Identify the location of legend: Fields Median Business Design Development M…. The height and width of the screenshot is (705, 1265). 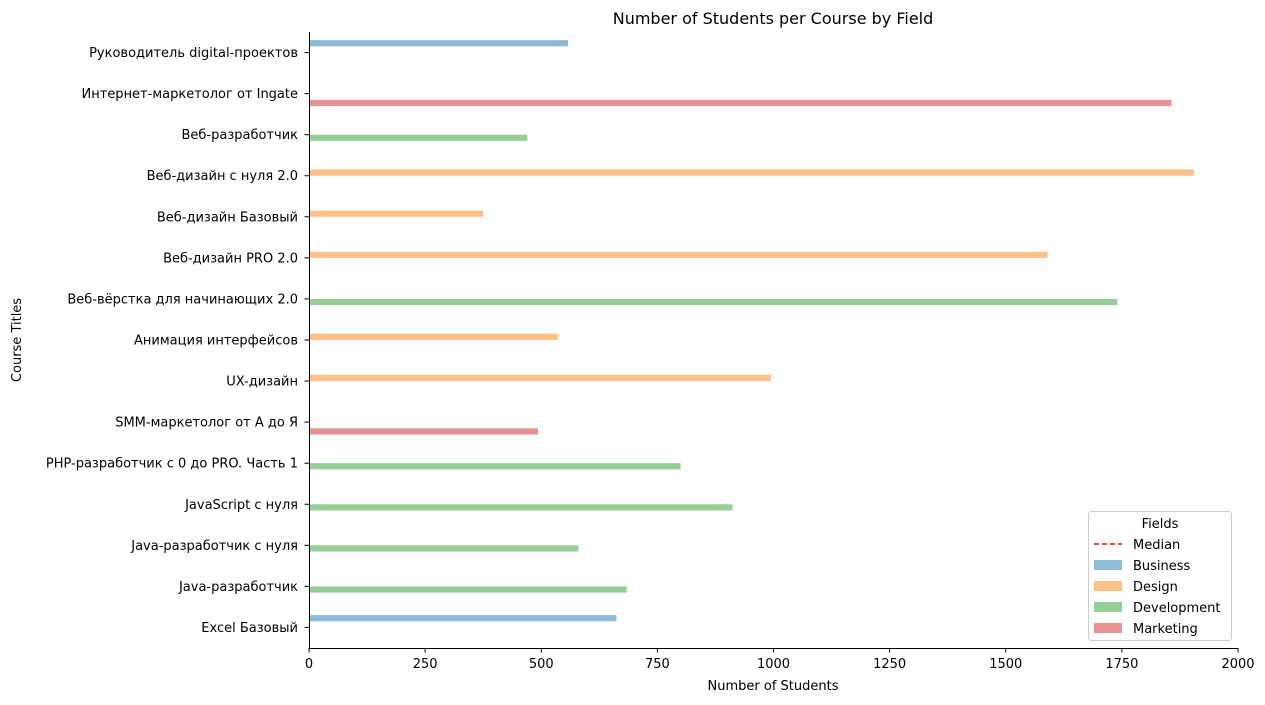
(1160, 576).